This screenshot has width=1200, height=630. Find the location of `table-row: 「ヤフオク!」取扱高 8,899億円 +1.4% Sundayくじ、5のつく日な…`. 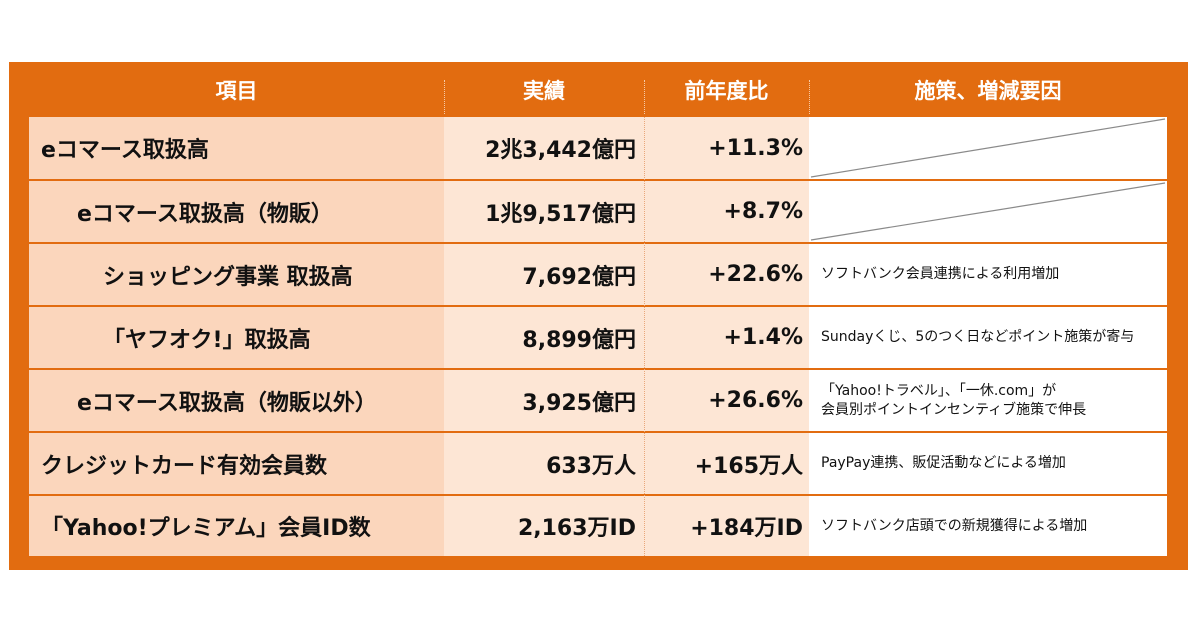

table-row: 「ヤフオク!」取扱高 8,899億円 +1.4% Sundayくじ、5のつく日な… is located at coordinates (598, 337).